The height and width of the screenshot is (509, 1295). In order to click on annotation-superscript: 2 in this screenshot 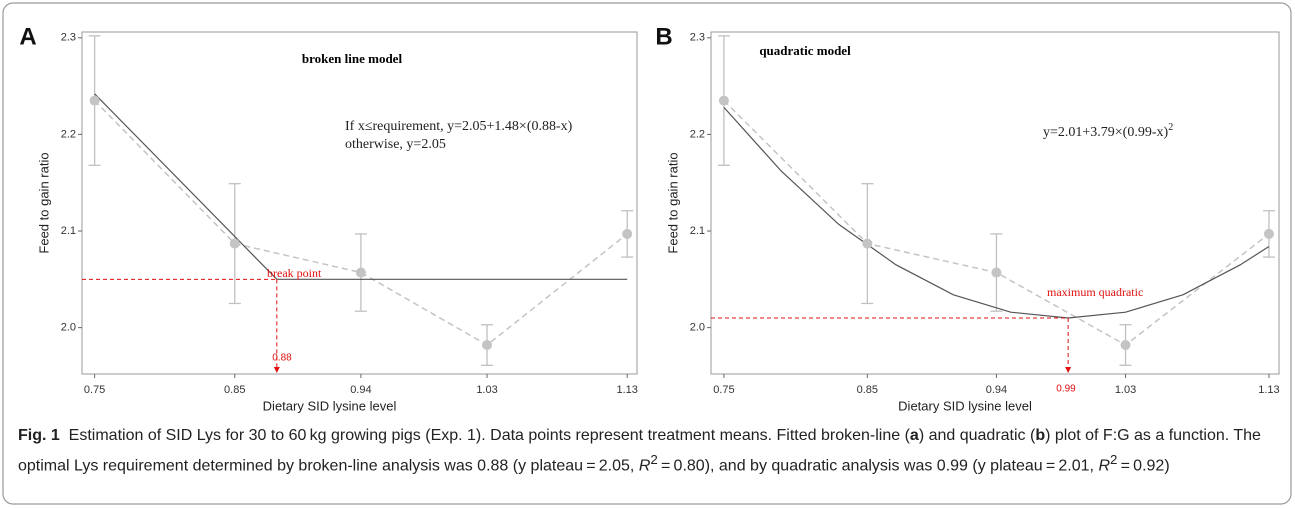, I will do `click(1170, 127)`.